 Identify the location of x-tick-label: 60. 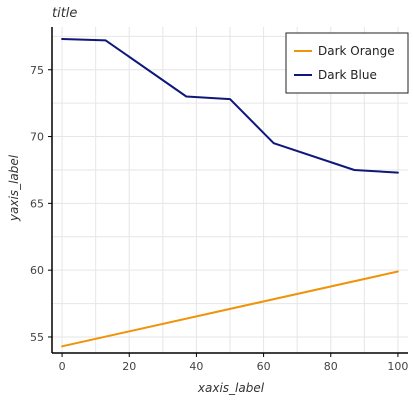
(264, 366).